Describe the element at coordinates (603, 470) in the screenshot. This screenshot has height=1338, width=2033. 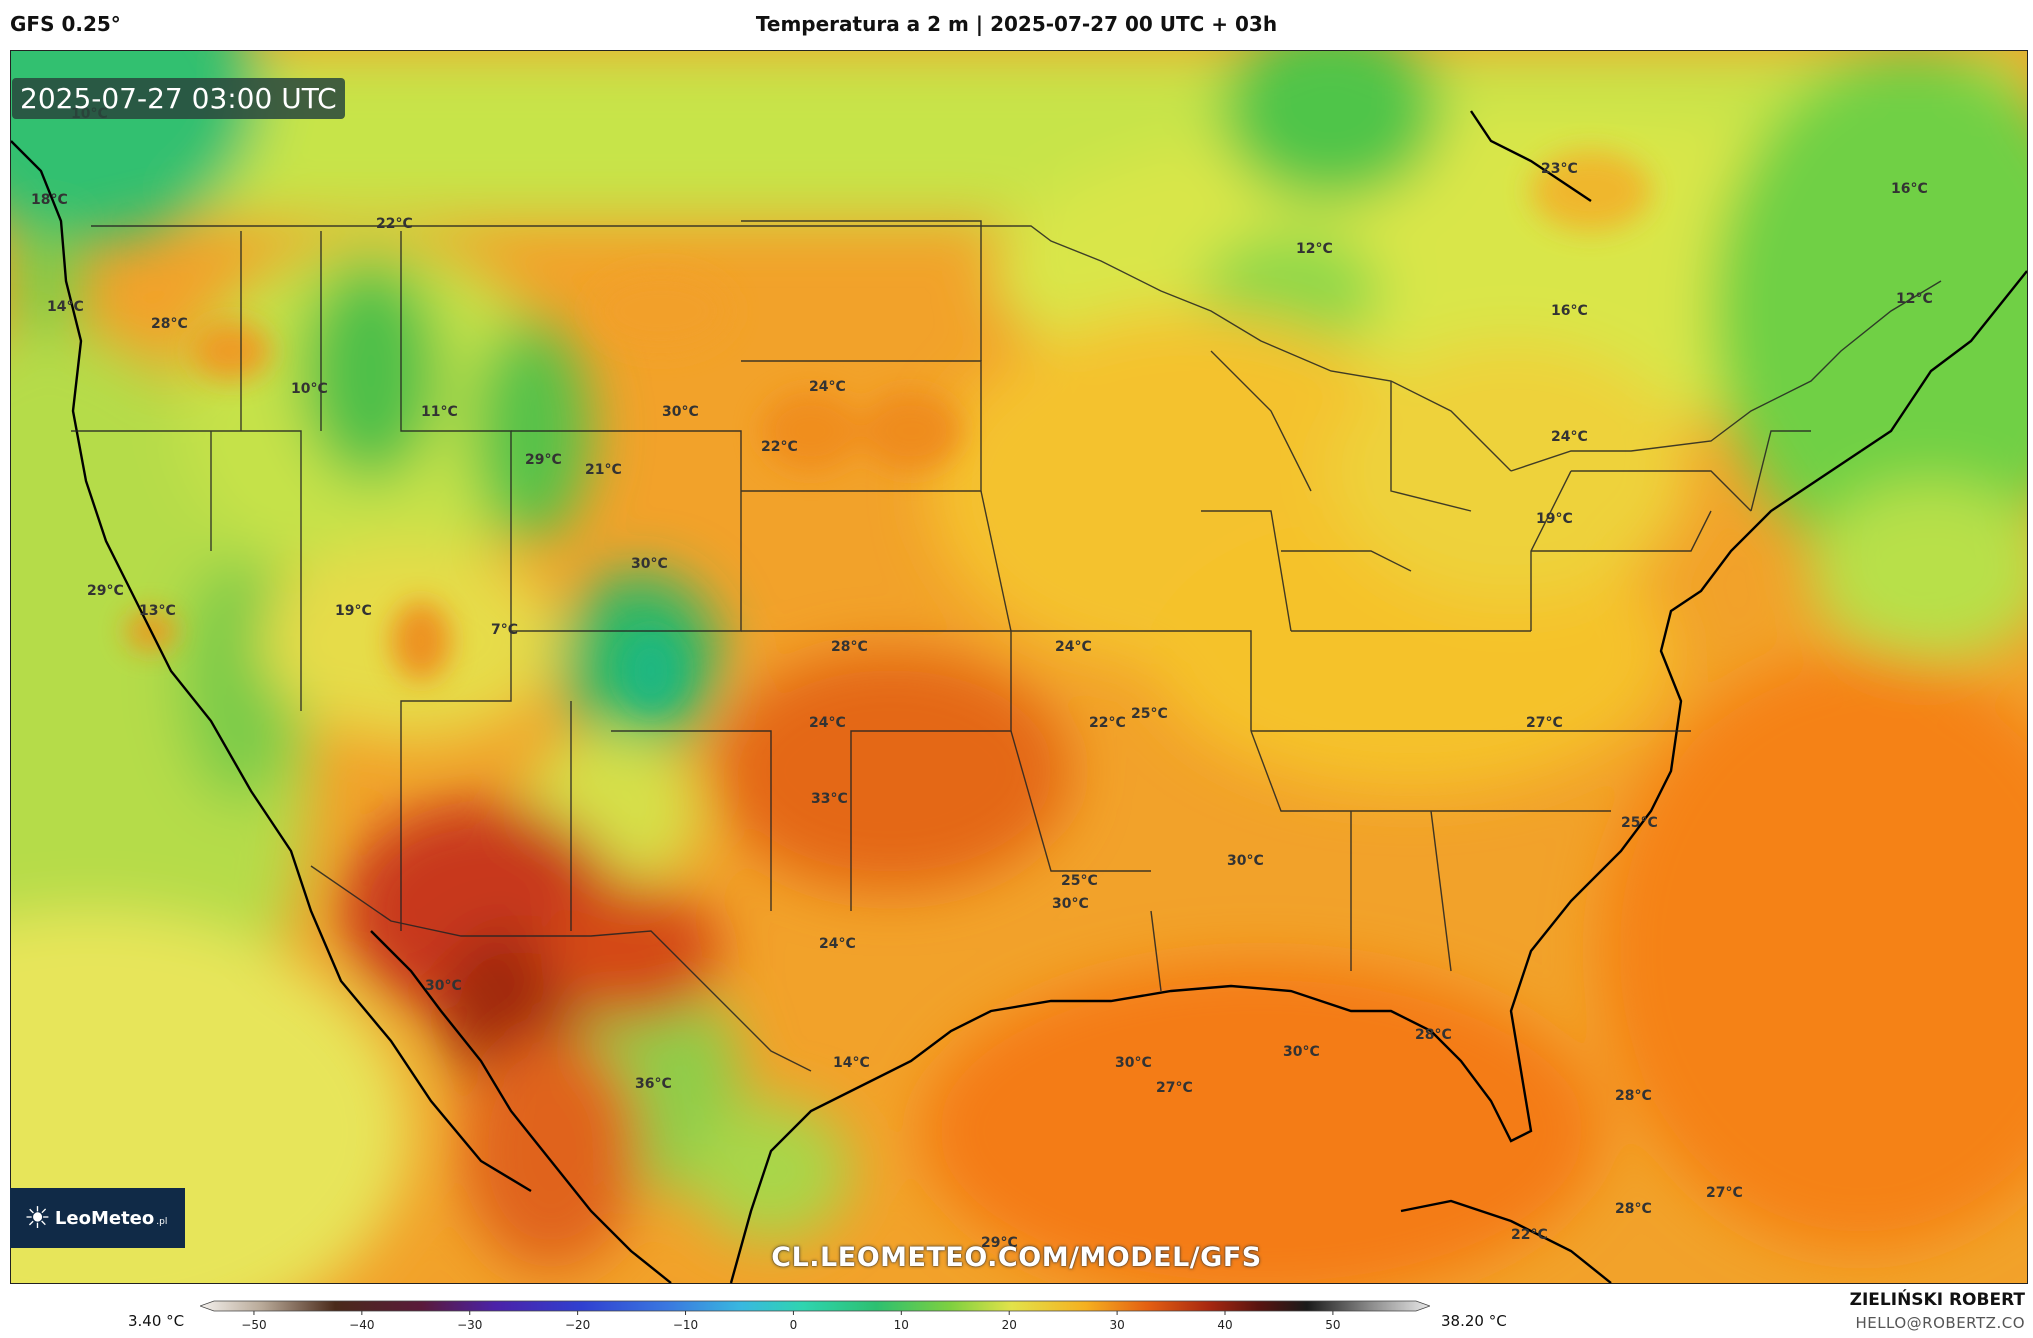
I see `temperature-label: 21°C` at that location.